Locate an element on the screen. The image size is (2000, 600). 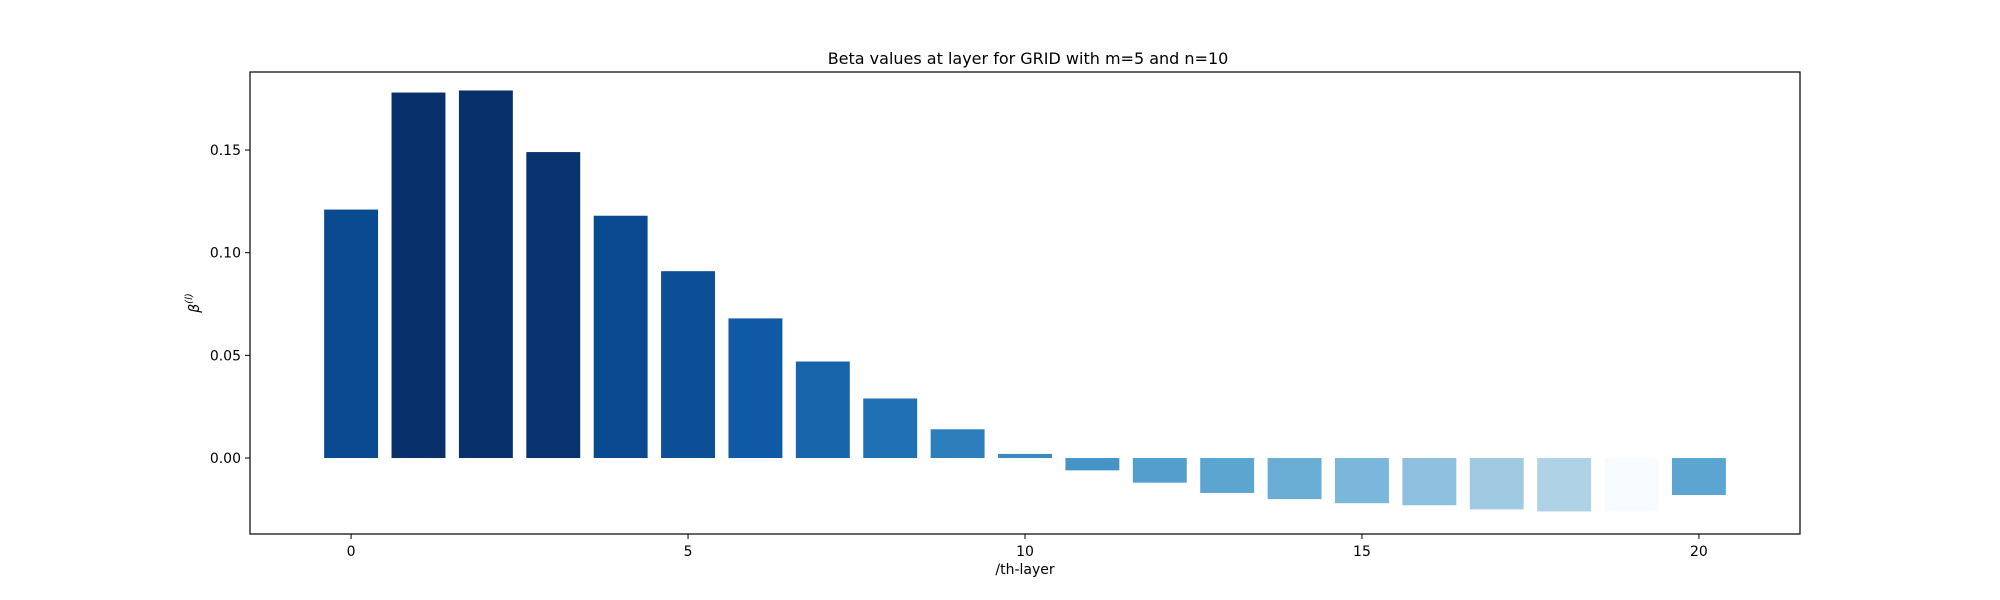
y-axis-label-superscript: (l) is located at coordinates (189, 298).